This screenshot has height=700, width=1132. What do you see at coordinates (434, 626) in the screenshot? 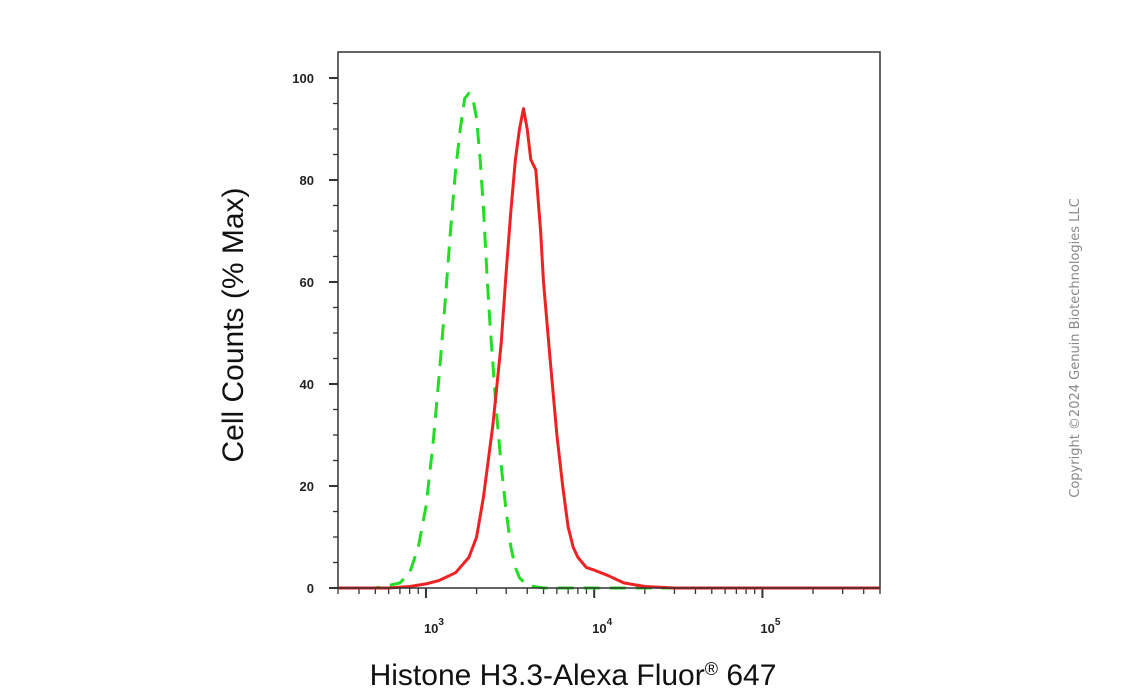
I see `x-tick-label: 10³` at bounding box center [434, 626].